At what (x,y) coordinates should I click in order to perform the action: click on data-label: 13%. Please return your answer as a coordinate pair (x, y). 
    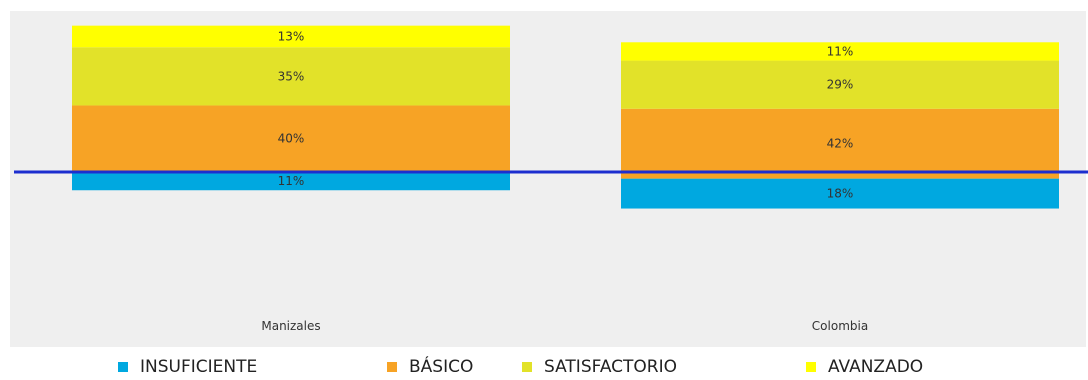
    Looking at the image, I should click on (291, 36).